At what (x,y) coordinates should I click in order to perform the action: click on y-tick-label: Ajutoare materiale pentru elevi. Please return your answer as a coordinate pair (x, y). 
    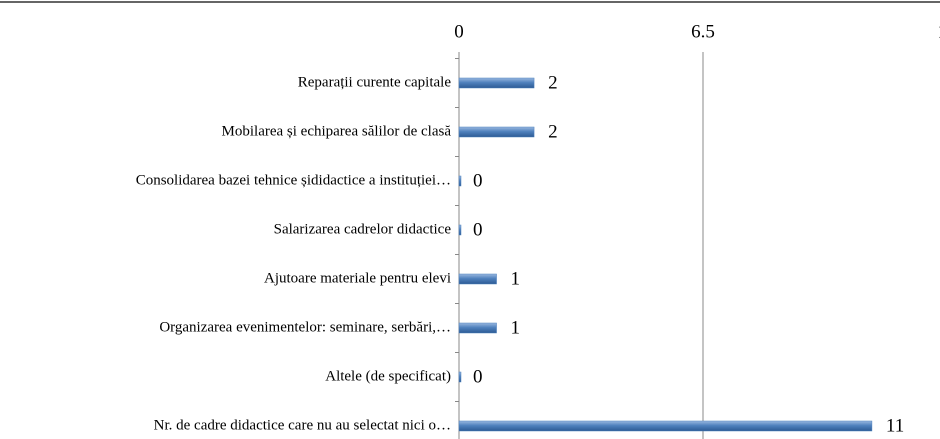
    Looking at the image, I should click on (357, 278).